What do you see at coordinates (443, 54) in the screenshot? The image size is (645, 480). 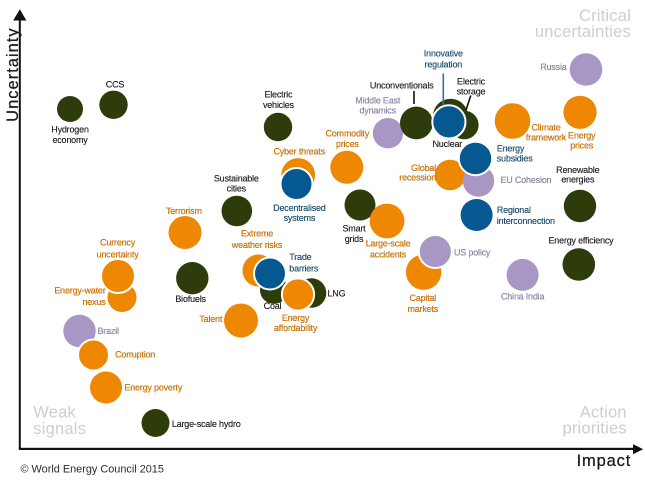 I see `svg-text: Innovative` at bounding box center [443, 54].